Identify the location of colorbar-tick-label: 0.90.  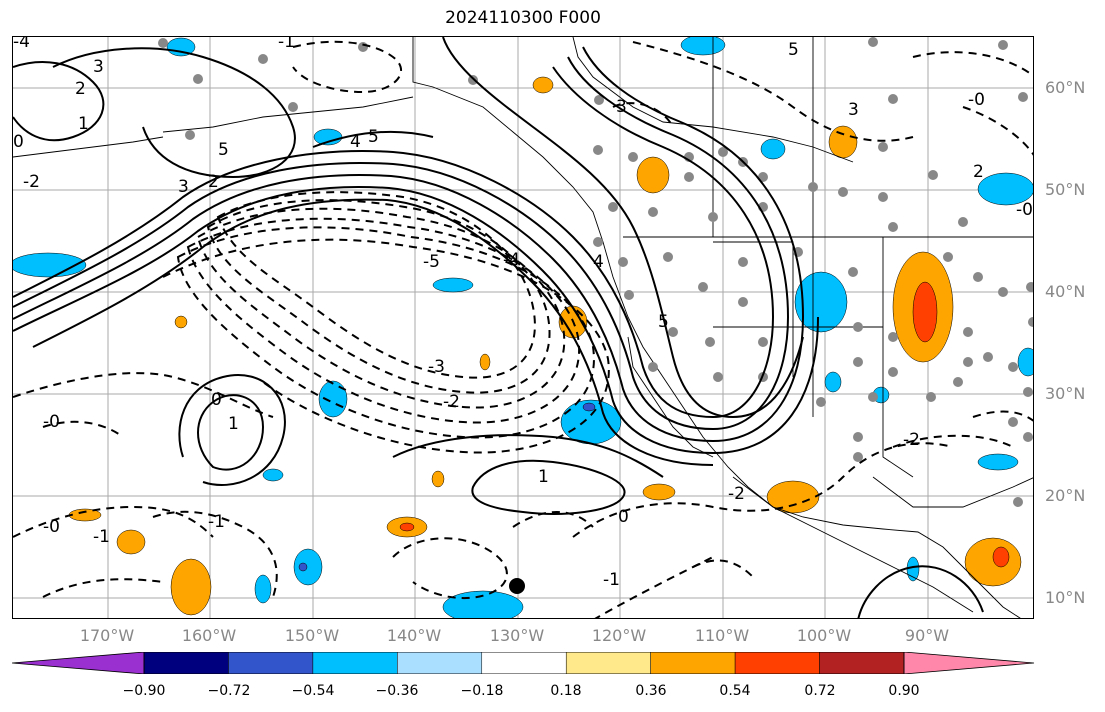
(904, 691).